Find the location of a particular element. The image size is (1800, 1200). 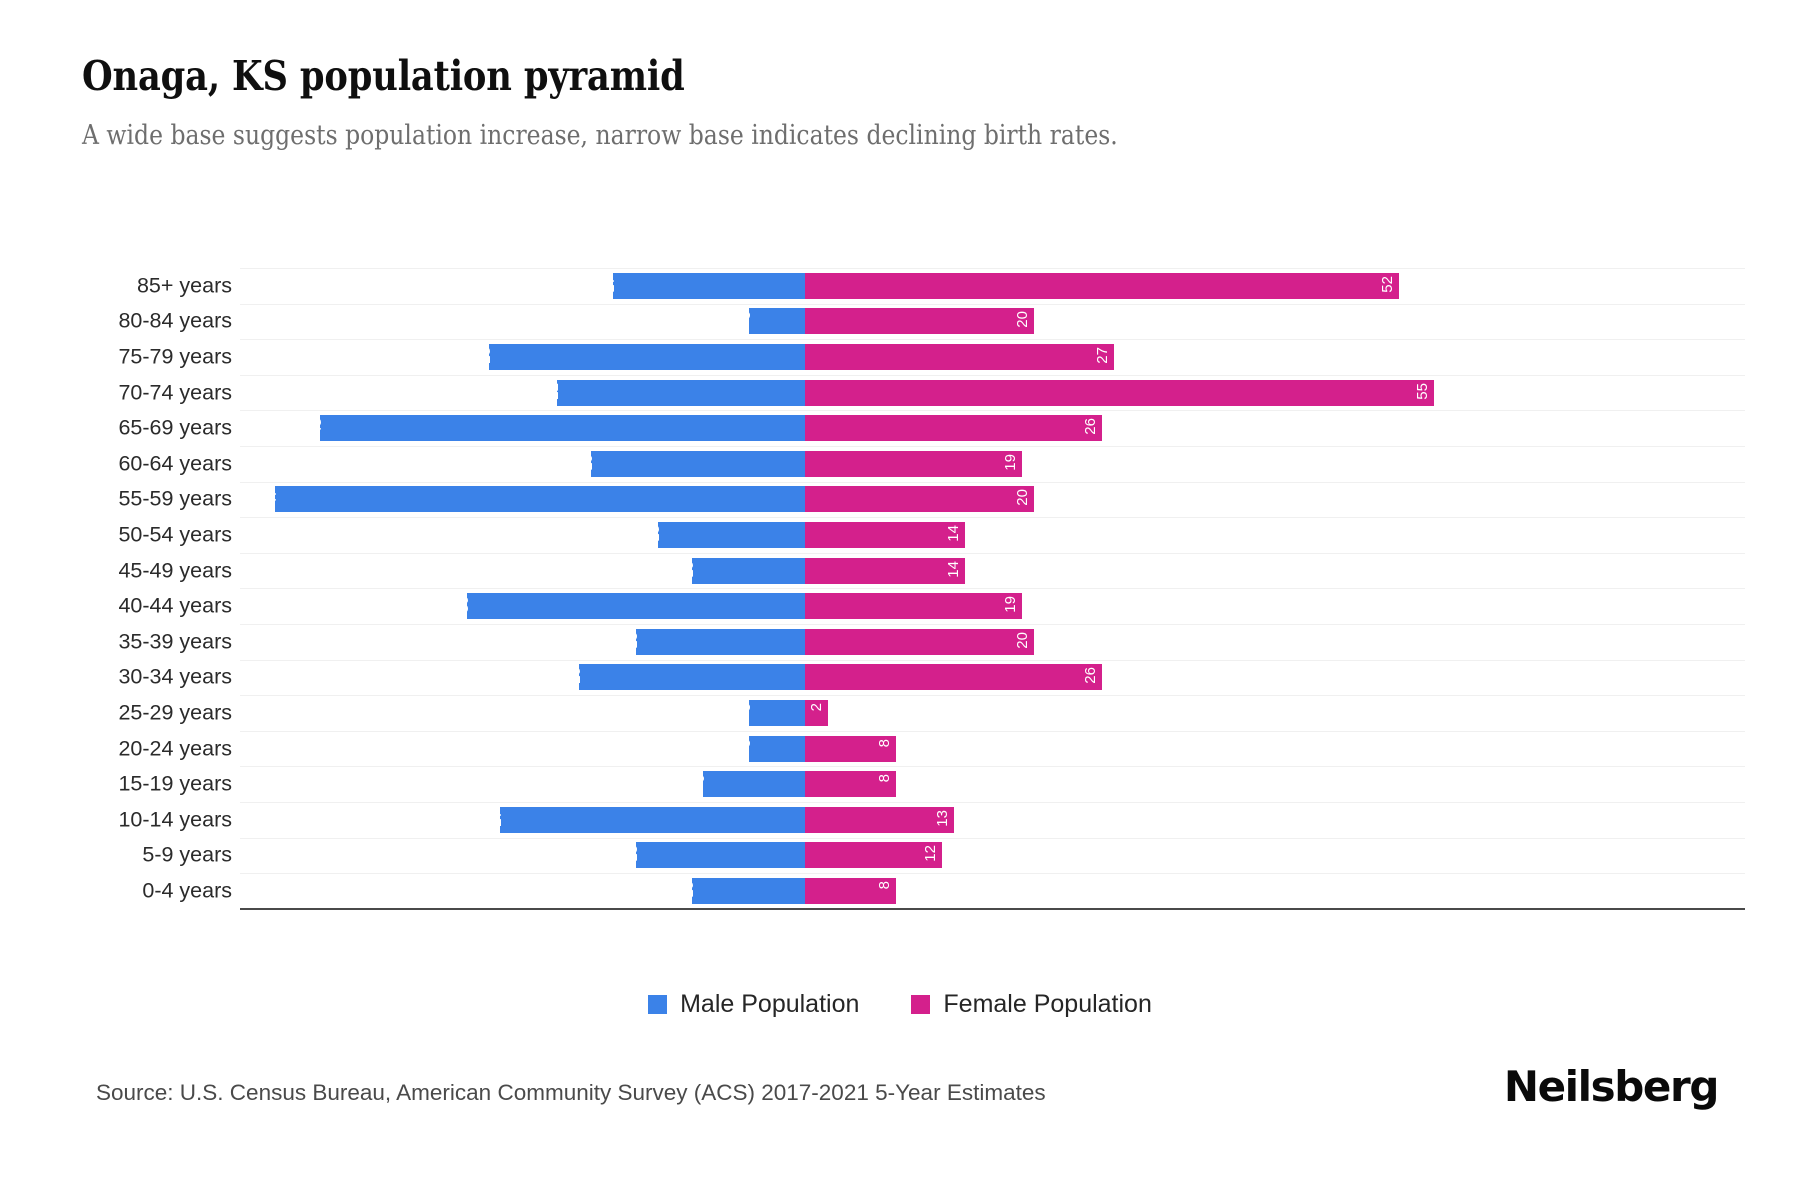

age-group-label: 35-39 years is located at coordinates (175, 641).